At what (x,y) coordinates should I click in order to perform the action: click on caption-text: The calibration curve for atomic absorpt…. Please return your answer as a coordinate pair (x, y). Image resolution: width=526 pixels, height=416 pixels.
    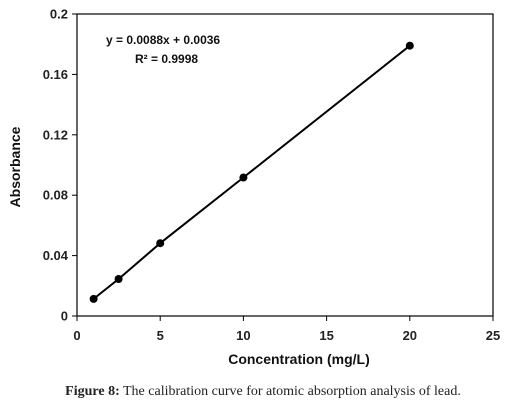
    Looking at the image, I should click on (292, 391).